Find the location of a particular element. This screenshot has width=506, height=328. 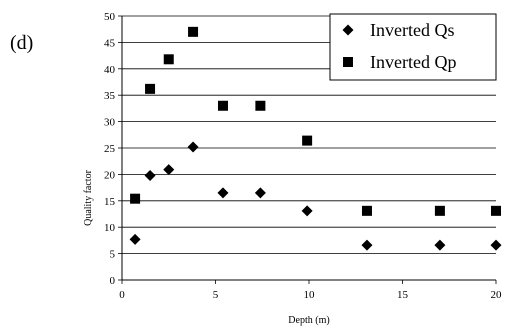

x-tick-label: 10 is located at coordinates (310, 295).